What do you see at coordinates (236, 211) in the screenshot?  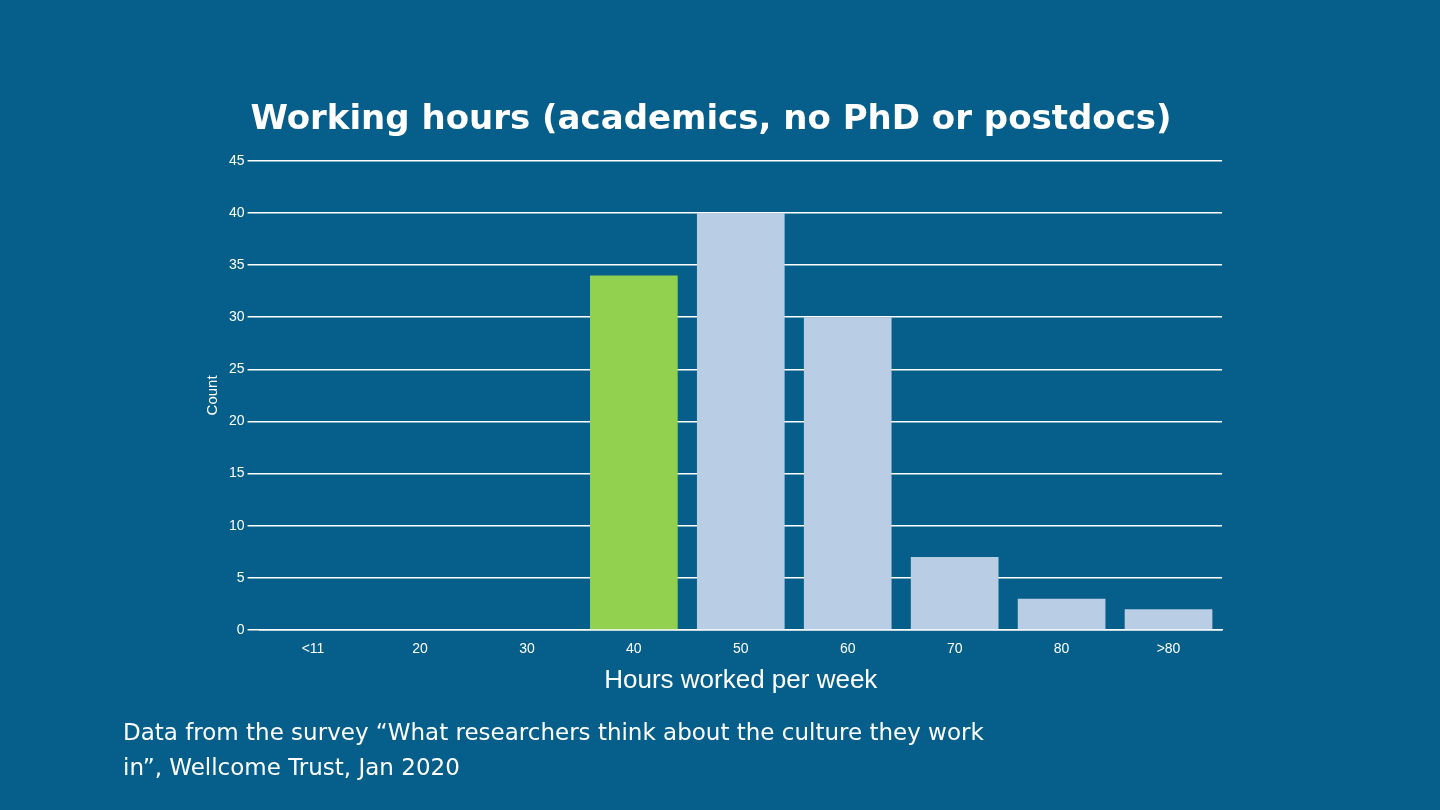 I see `y-tick-label: 40` at bounding box center [236, 211].